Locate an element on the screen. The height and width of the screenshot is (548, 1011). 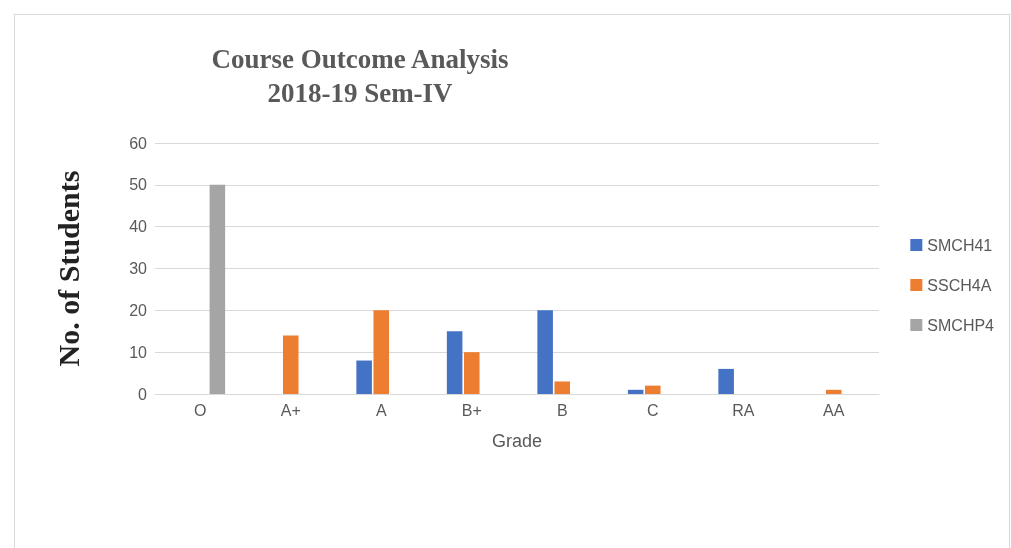
x-tick-label: O is located at coordinates (200, 410).